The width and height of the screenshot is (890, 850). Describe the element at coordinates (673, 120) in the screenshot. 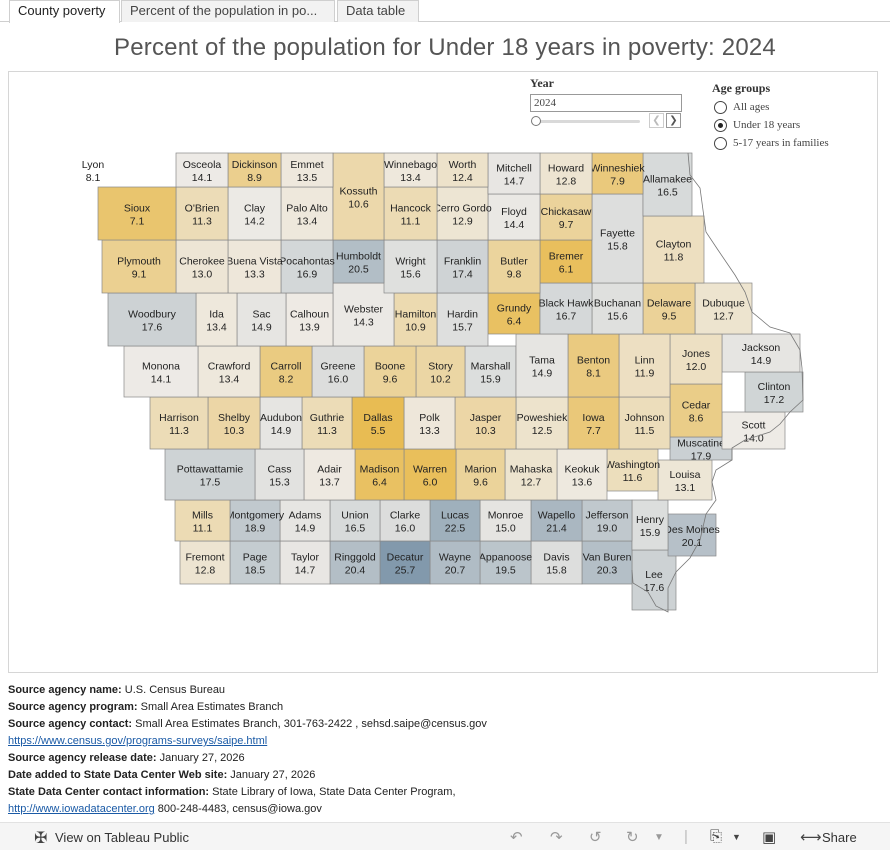

I see `year-next-button: ❯` at that location.